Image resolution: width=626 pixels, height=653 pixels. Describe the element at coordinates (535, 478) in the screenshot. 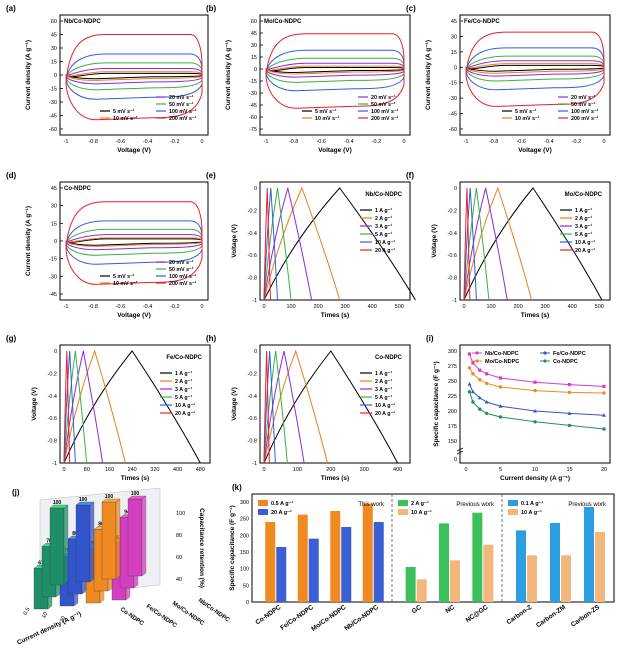

I see `x-axis-label: Current density (A g⁻¹)` at that location.